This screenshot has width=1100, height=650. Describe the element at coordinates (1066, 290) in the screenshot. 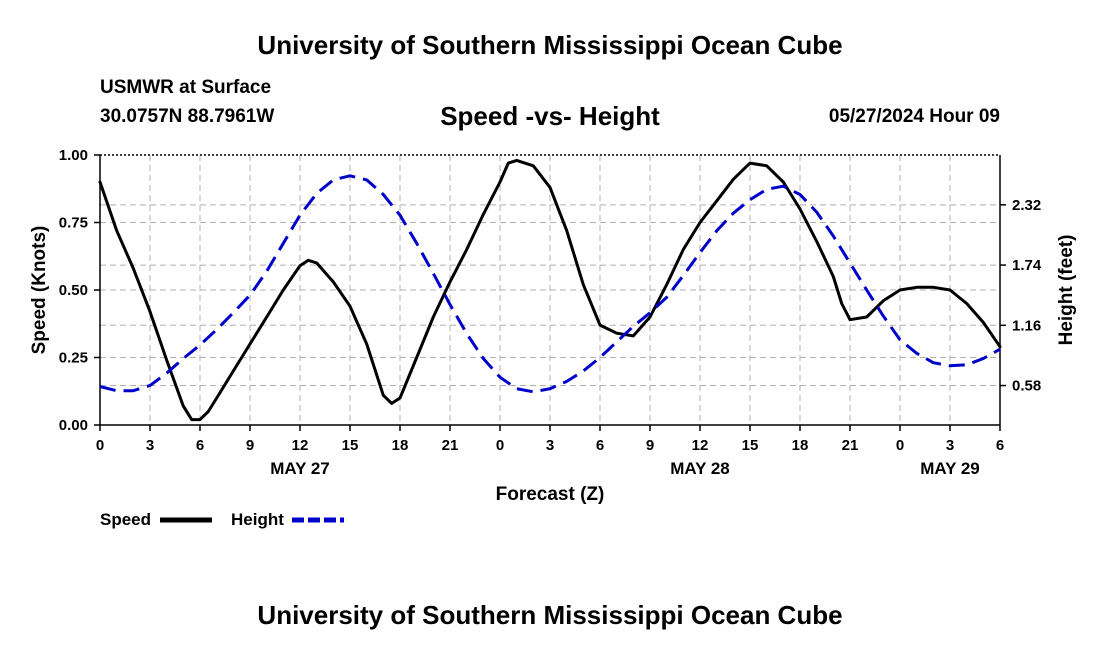

I see `y2-axis-title: Height (feet)` at that location.